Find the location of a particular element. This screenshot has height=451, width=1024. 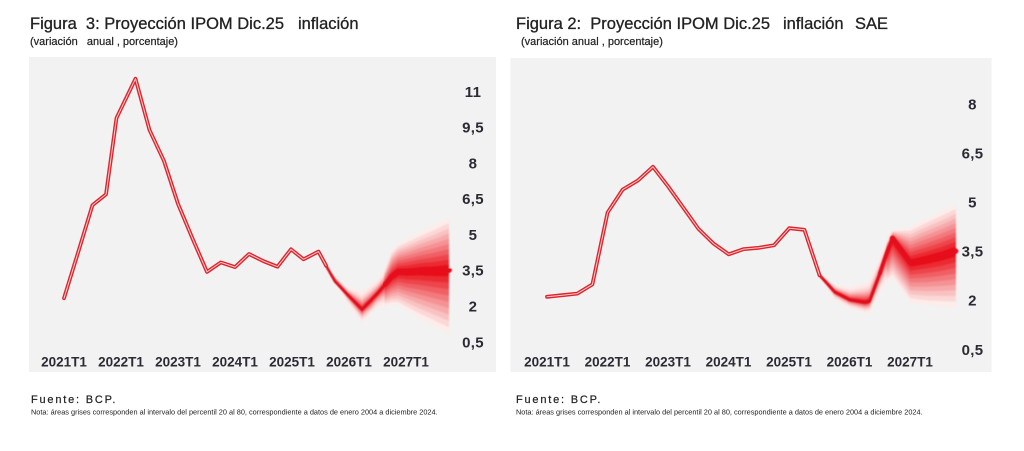

svg-text: SAE is located at coordinates (871, 24).